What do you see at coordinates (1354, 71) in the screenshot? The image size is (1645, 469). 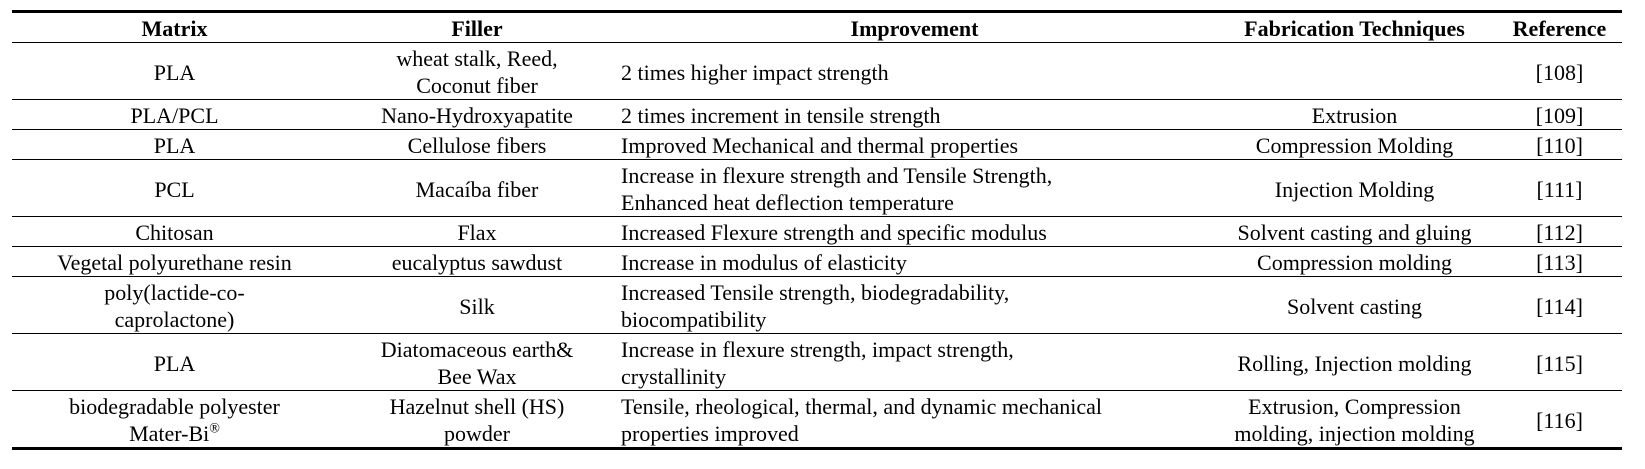 I see `cell-fabrication` at bounding box center [1354, 71].